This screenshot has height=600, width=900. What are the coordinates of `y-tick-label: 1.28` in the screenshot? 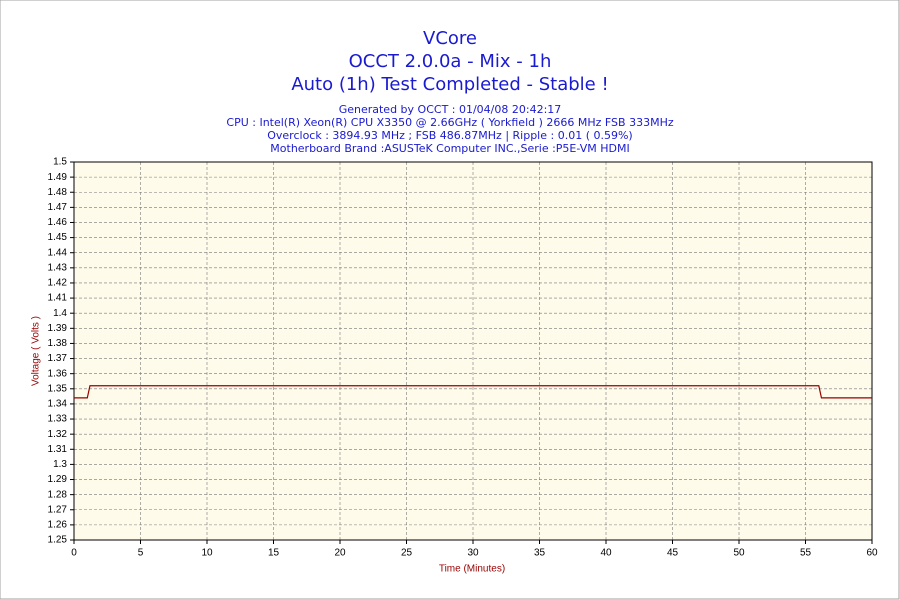 It's located at (58, 494).